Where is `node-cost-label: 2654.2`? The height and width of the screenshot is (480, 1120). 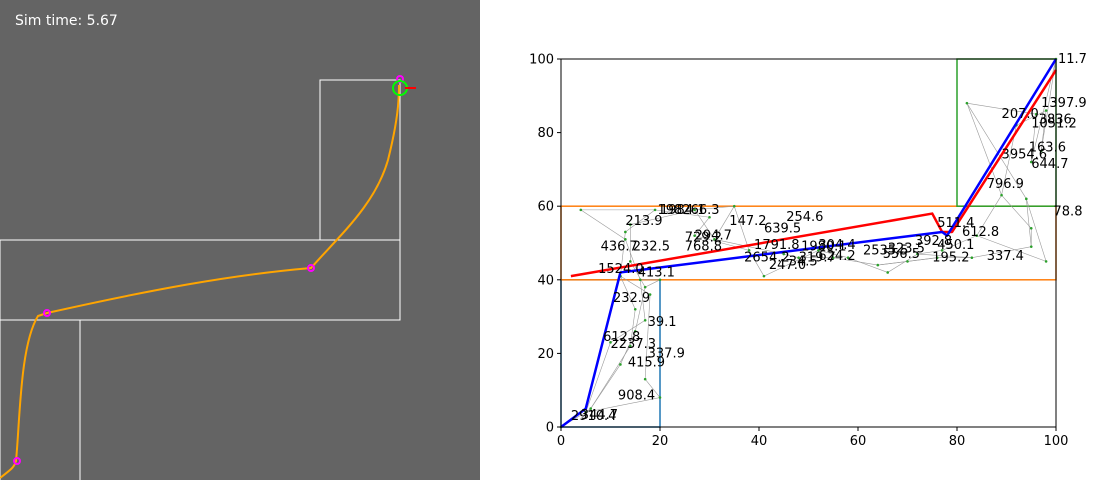
node-cost-label: 2654.2 is located at coordinates (767, 258).